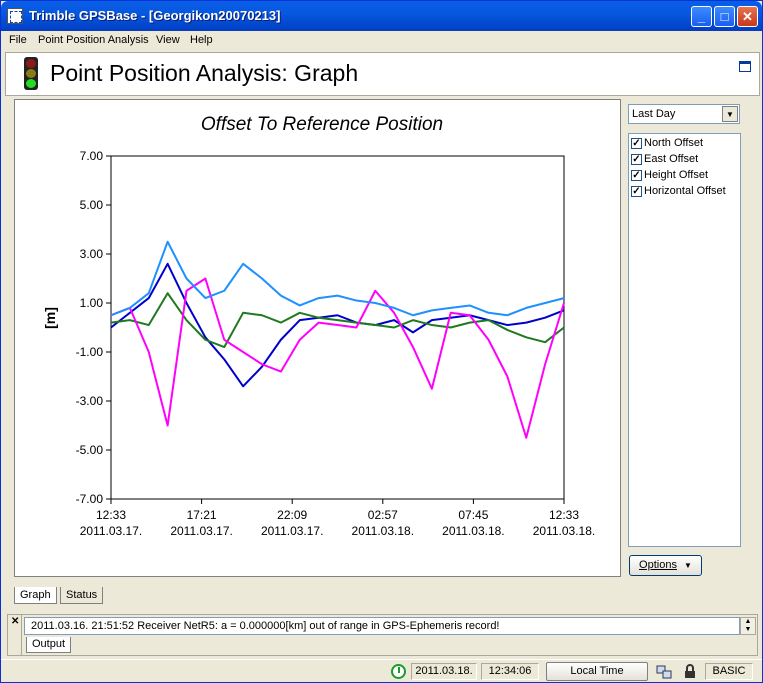 This screenshot has height=683, width=763. Describe the element at coordinates (15, 16) in the screenshot. I see `app-icon` at that location.